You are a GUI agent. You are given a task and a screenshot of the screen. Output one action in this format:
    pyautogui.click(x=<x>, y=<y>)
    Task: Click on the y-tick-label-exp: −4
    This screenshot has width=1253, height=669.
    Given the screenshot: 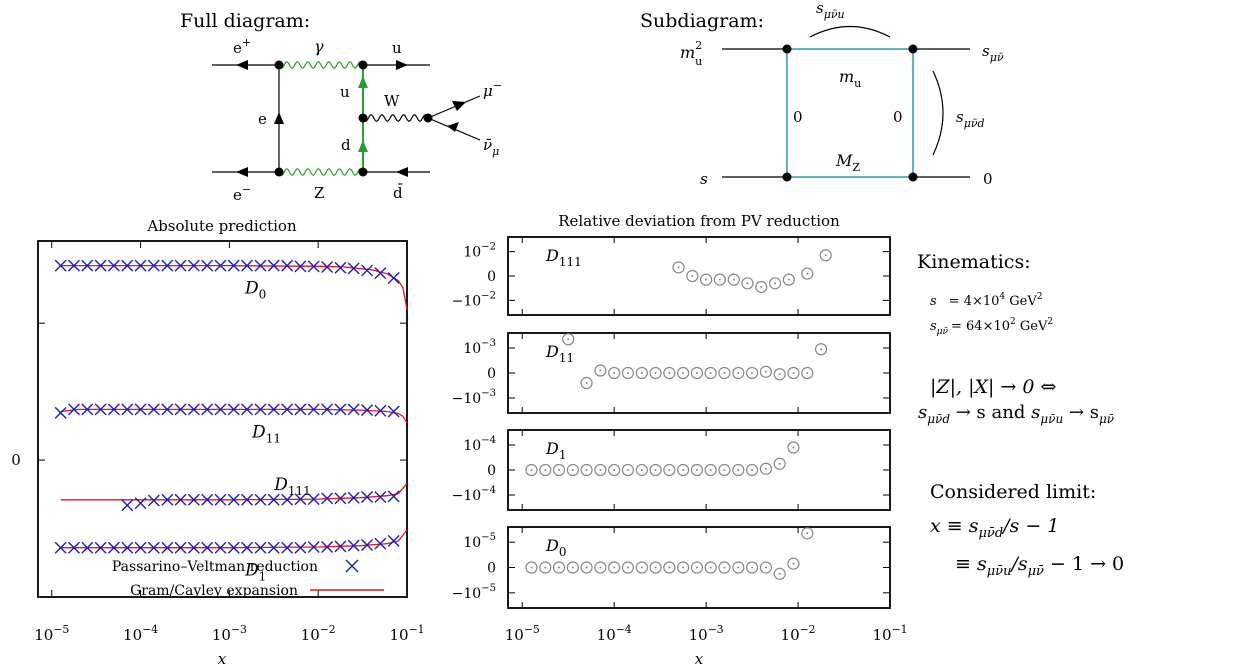 What is the action you would take?
    pyautogui.click(x=488, y=490)
    